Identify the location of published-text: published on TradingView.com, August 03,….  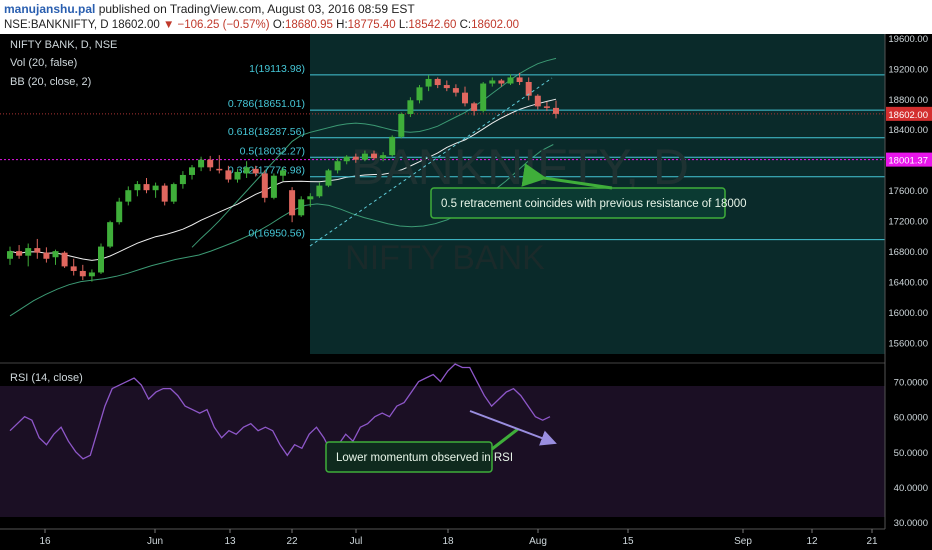
(256, 9).